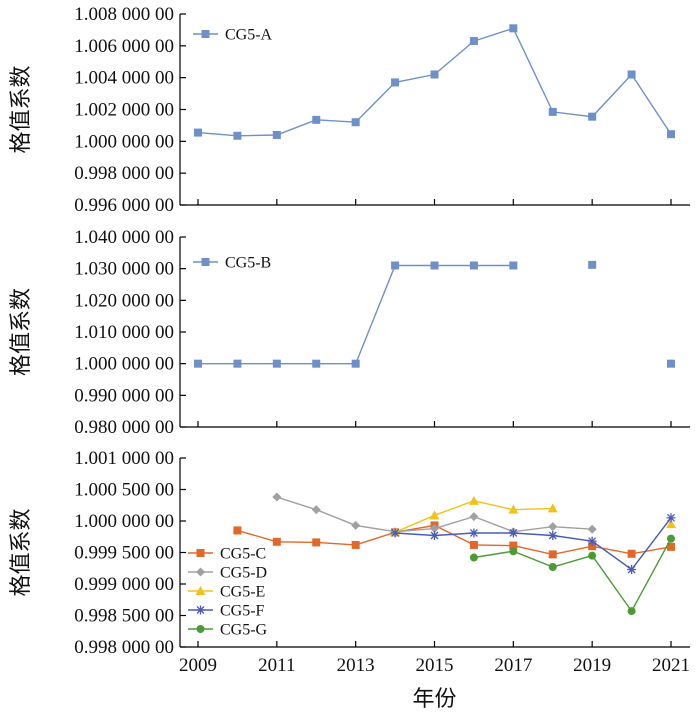 This screenshot has height=717, width=700. What do you see at coordinates (124, 584) in the screenshot?
I see `y-tick-label: 0.999 000 00` at bounding box center [124, 584].